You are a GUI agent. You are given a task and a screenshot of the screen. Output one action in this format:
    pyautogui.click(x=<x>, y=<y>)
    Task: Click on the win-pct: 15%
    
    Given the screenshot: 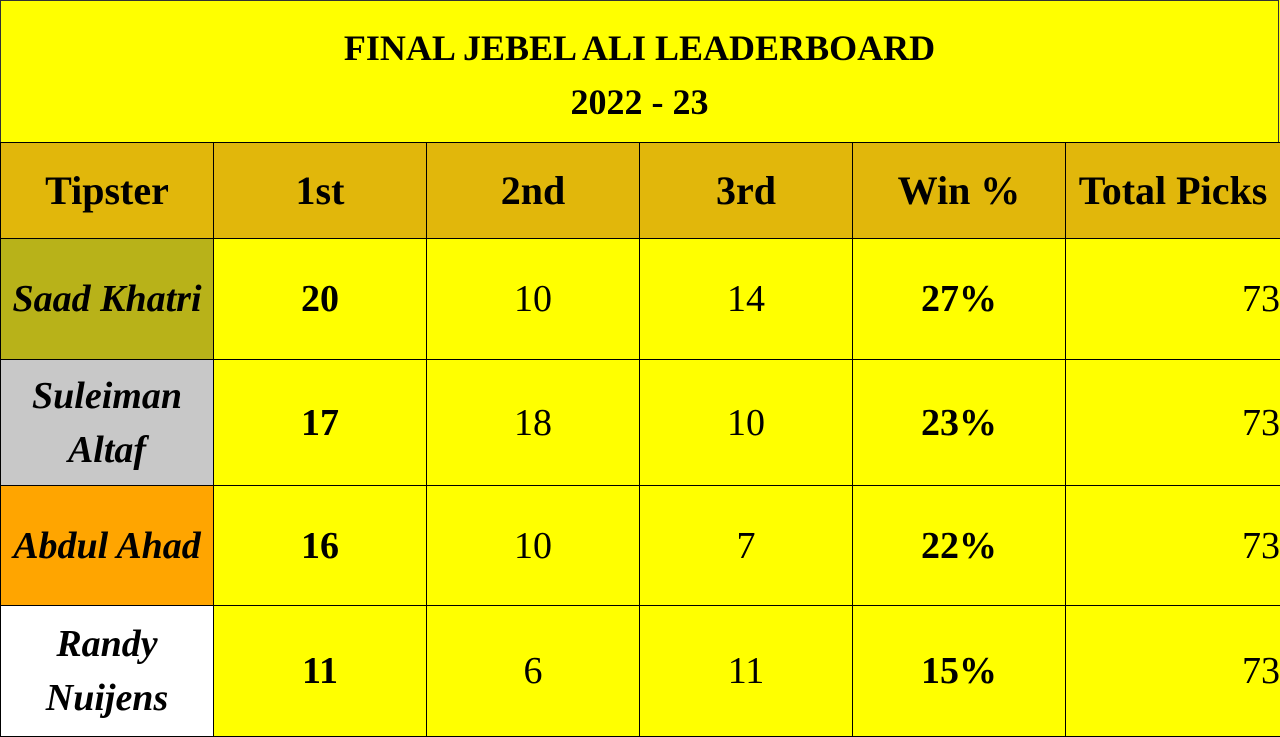 What is the action you would take?
    pyautogui.click(x=959, y=671)
    